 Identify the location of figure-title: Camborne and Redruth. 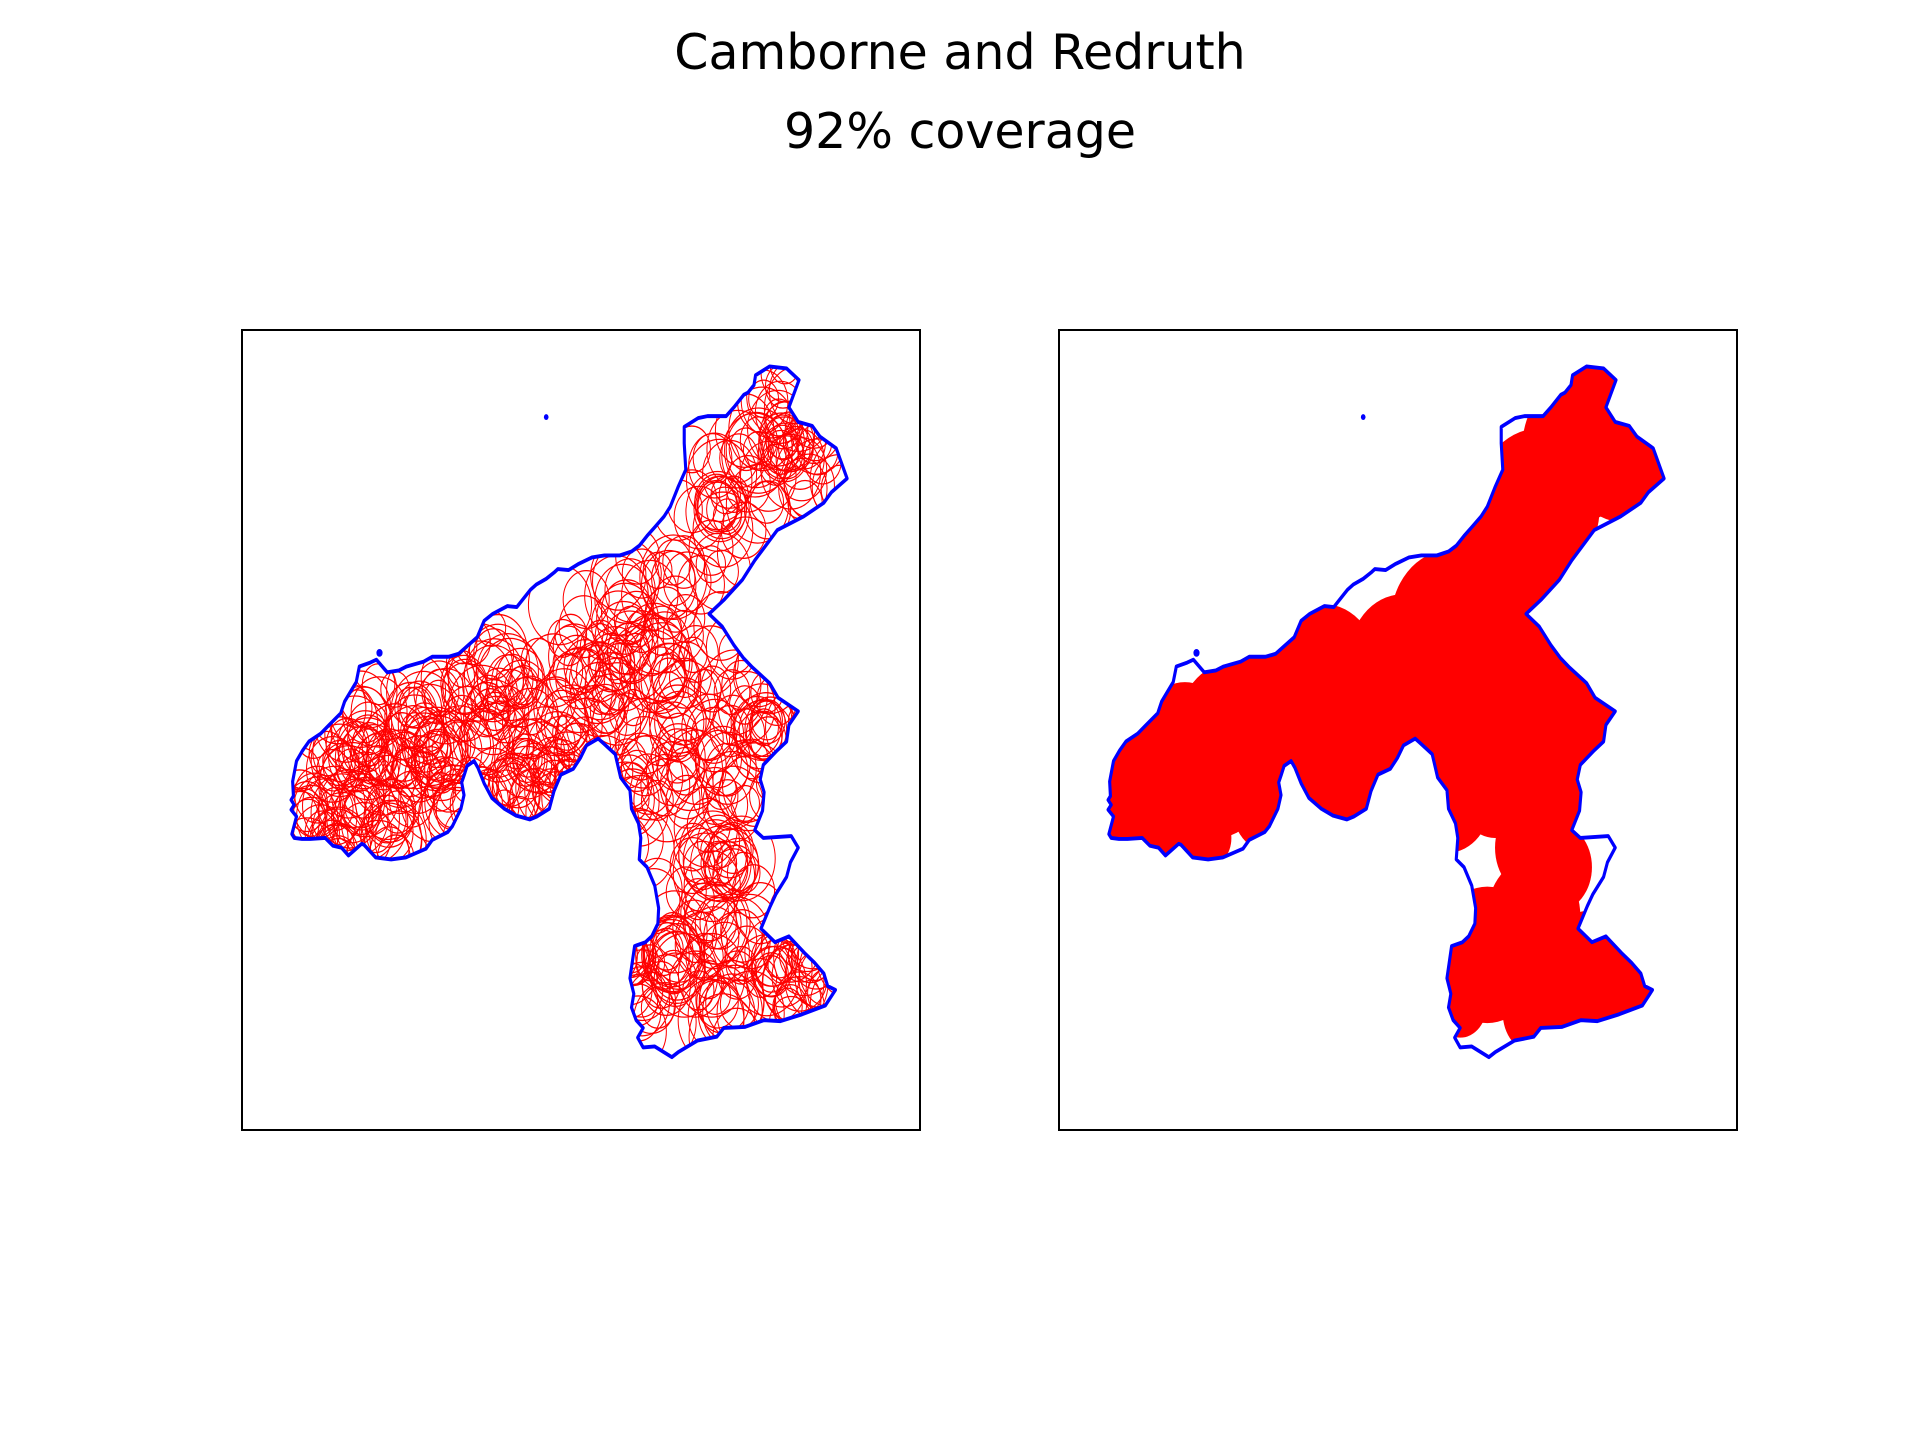
(960, 52).